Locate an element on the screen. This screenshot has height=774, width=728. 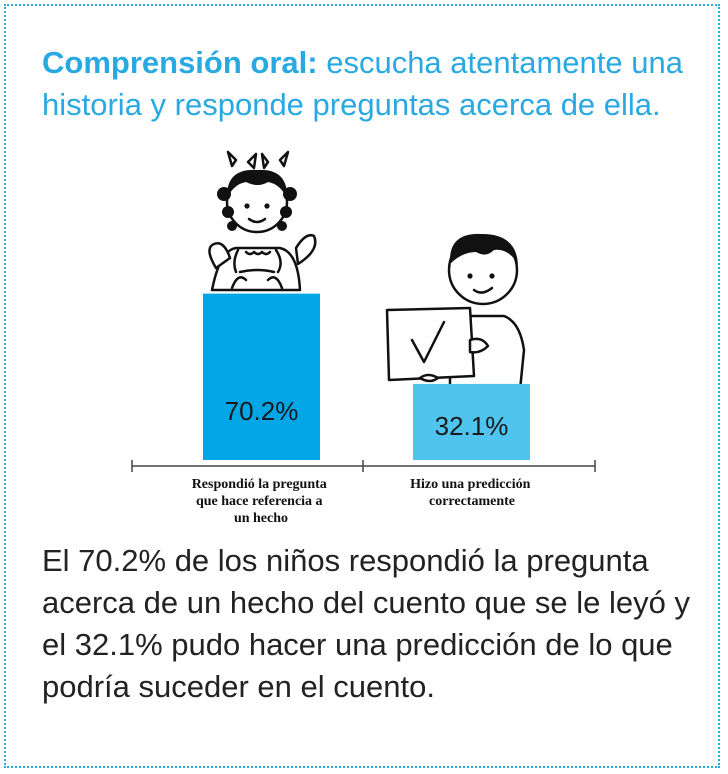
category-label-line: un hecho is located at coordinates (261, 518).